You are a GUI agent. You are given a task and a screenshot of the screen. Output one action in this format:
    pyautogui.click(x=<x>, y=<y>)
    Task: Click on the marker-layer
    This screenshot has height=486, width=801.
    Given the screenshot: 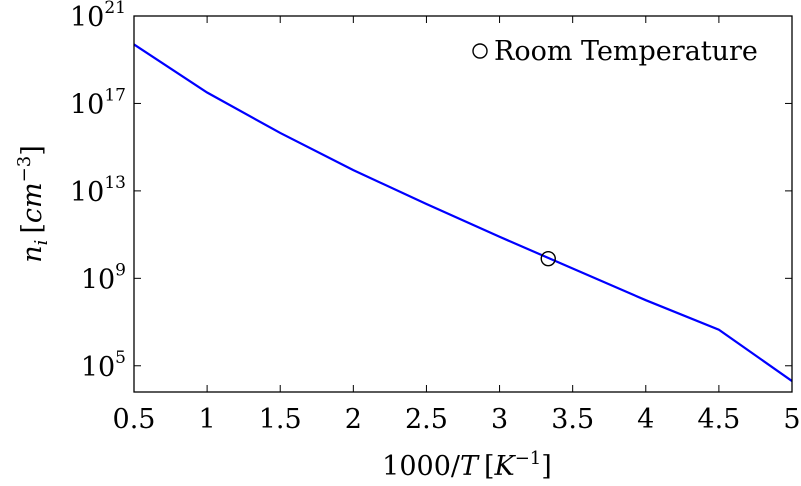 What is the action you would take?
    pyautogui.click(x=548, y=258)
    